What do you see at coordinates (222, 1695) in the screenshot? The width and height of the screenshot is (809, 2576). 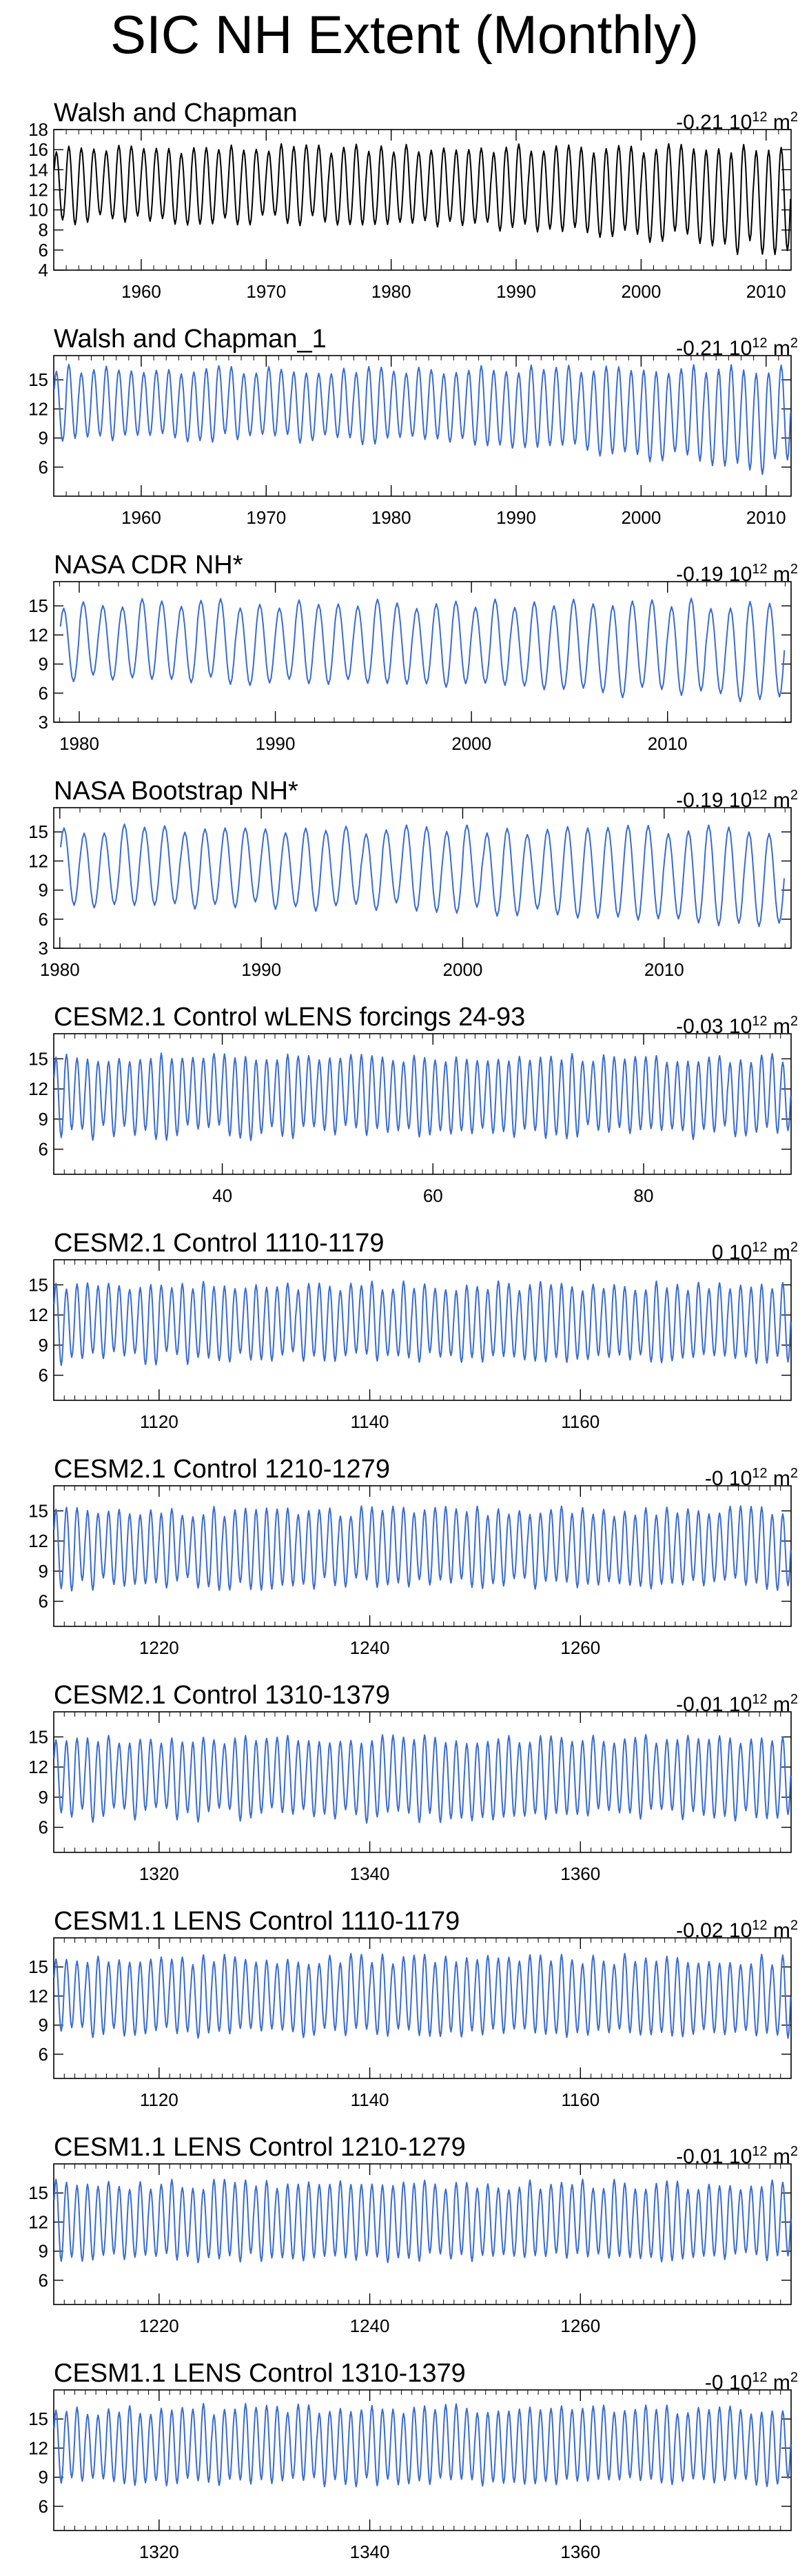 I see `panel-title: CESM2.1 Control 1310-1379` at bounding box center [222, 1695].